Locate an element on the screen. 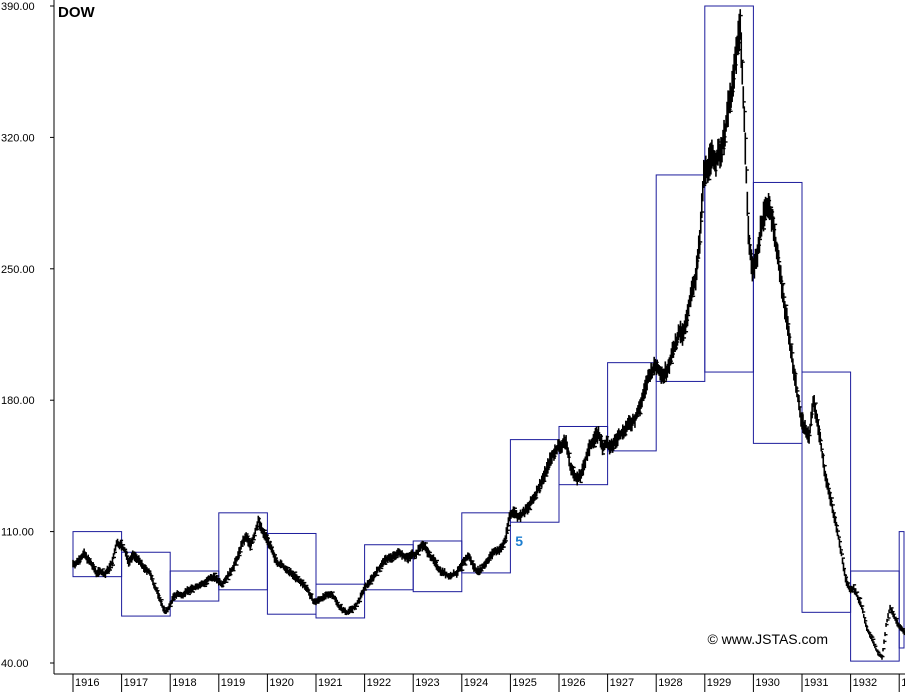  x-tick-label: 1927 is located at coordinates (622, 683).